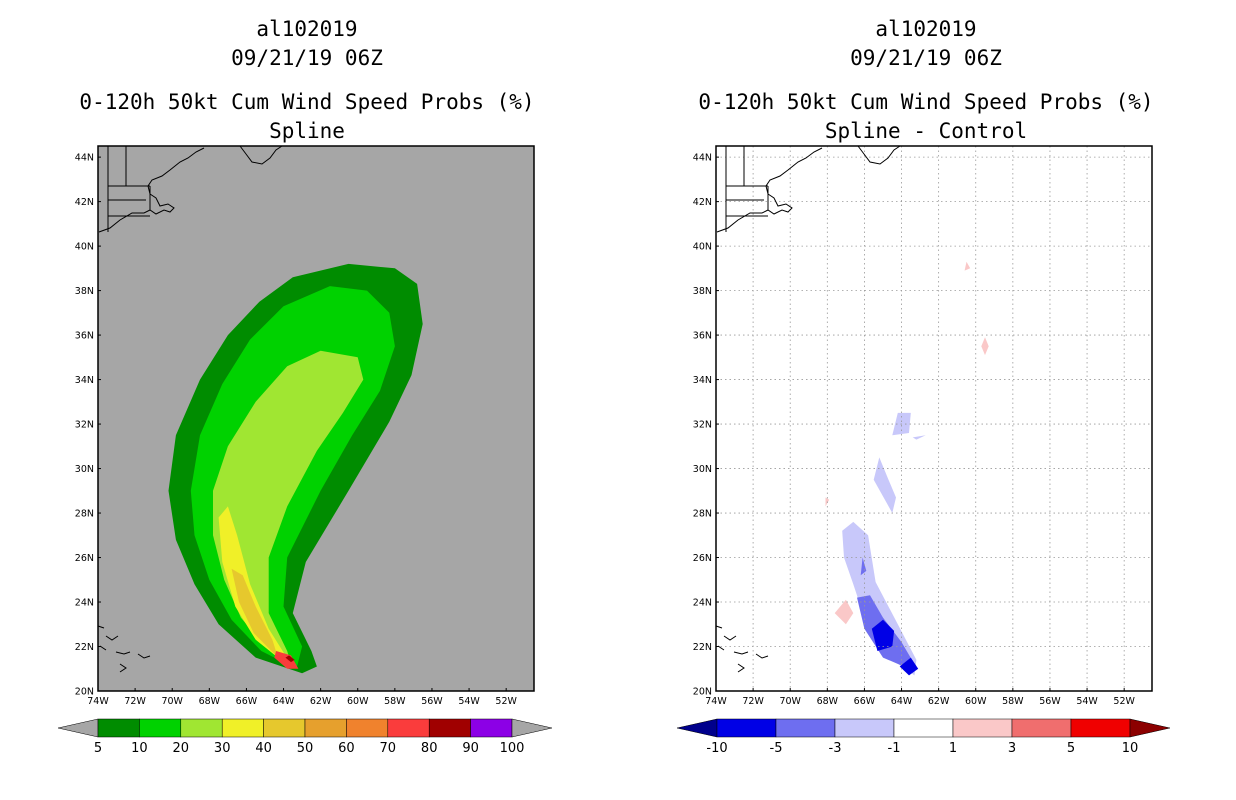  Describe the element at coordinates (181, 748) in the screenshot. I see `colorbar-label: 20` at that location.